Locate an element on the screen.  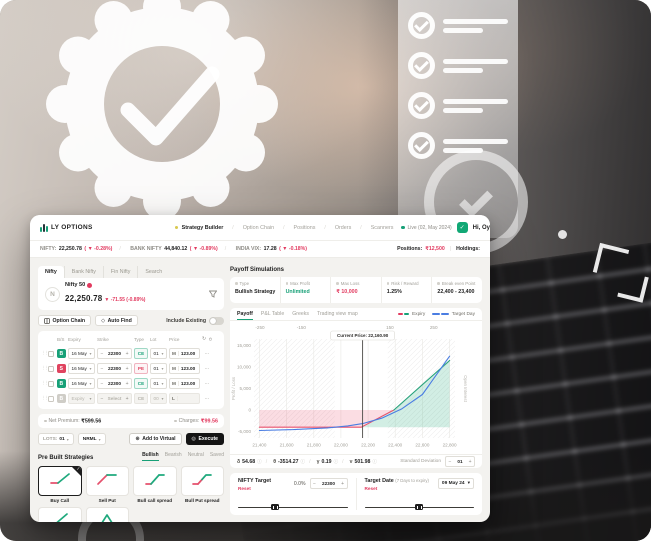
std-dev-minus: − is located at coordinates (450, 461).